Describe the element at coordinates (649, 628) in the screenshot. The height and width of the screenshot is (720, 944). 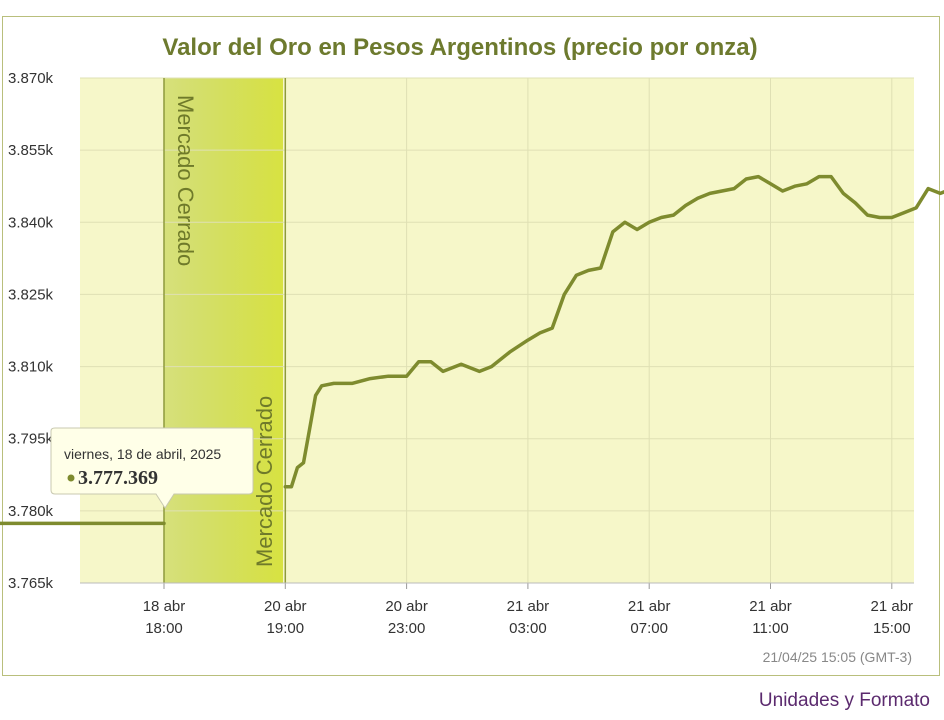
I see `x-tick-label-time: 07:00` at that location.